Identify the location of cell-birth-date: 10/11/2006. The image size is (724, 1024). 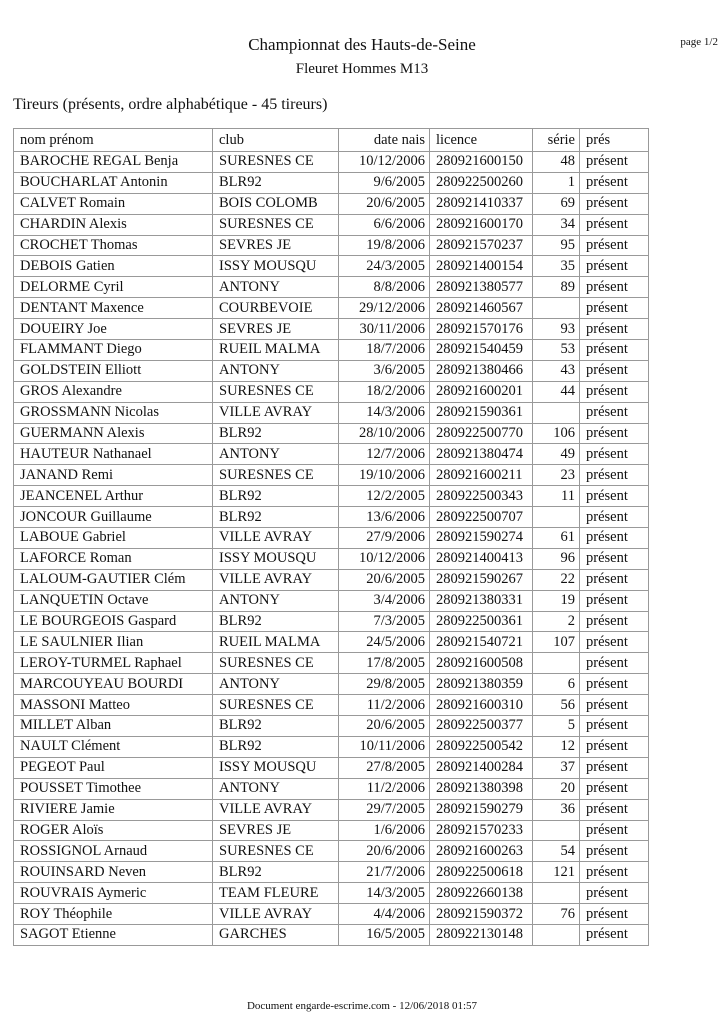
(384, 746).